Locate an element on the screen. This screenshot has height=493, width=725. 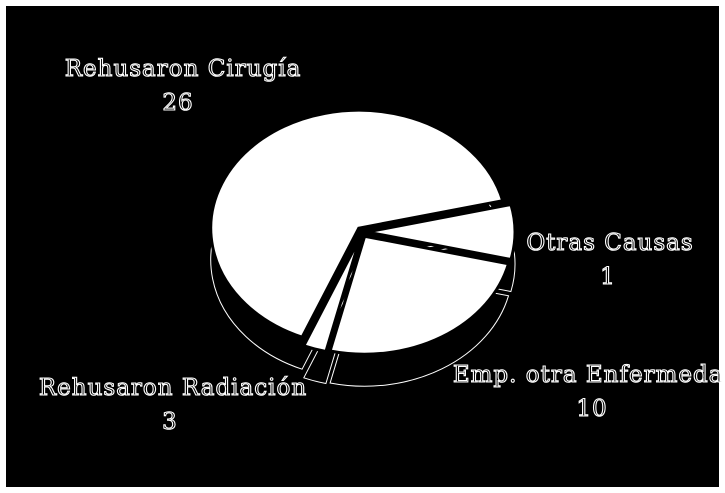
slice-value-otras-causas: 1 is located at coordinates (608, 277).